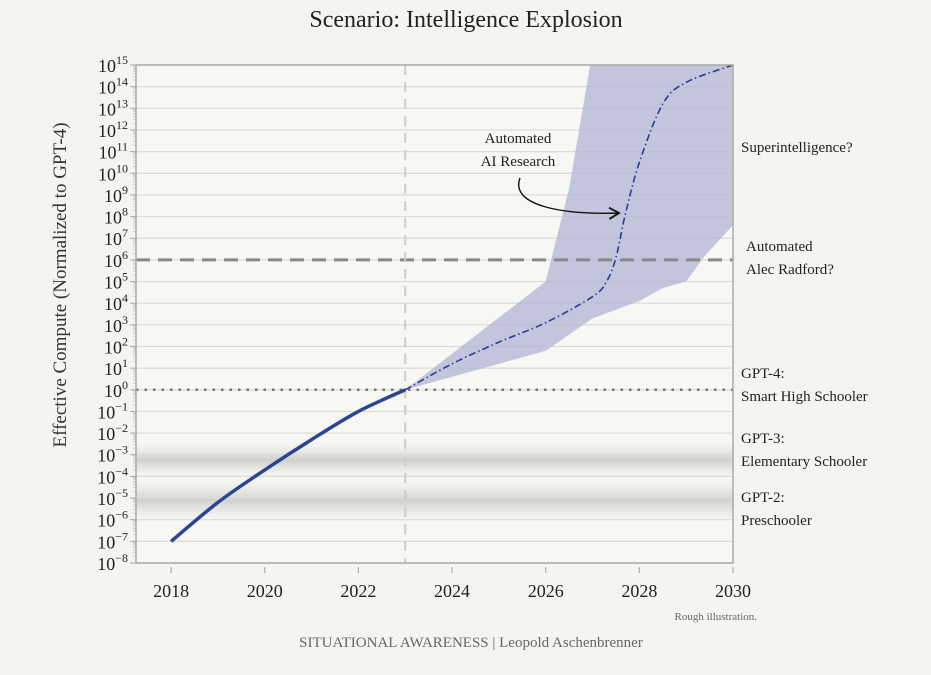  I want to click on y-tick-exponent: −8, so click(121, 558).